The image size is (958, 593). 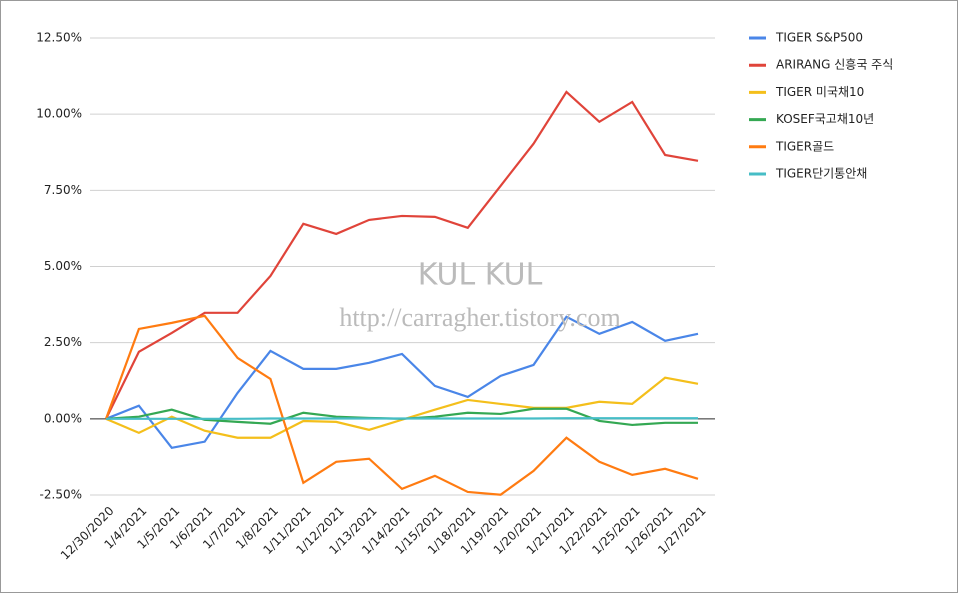 What do you see at coordinates (804, 146) in the screenshot?
I see `legend-label: TIGER골드` at bounding box center [804, 146].